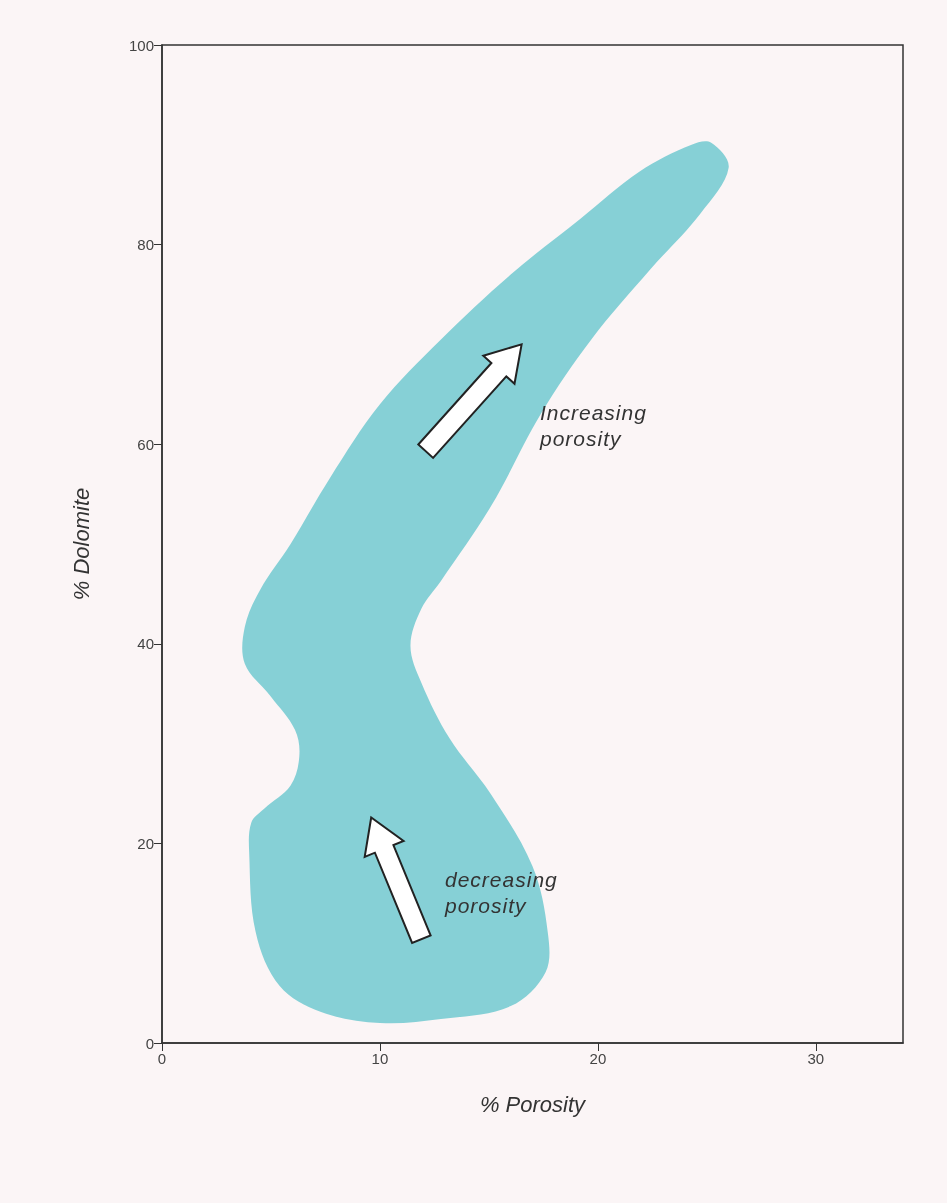  Describe the element at coordinates (598, 1058) in the screenshot. I see `x-tick-label: 20` at that location.